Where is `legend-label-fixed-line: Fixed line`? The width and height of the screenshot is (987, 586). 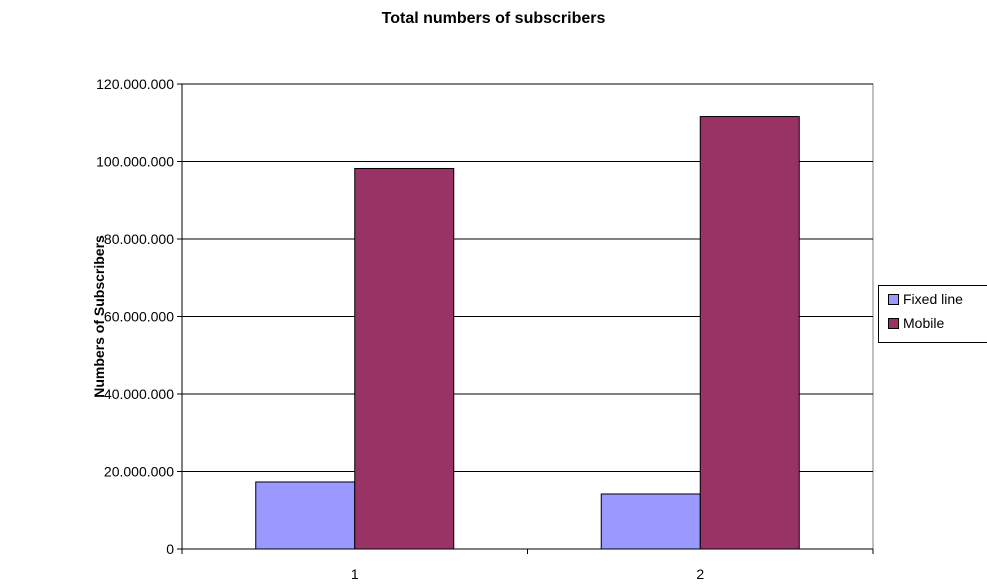
legend-label-fixed-line: Fixed line is located at coordinates (933, 299).